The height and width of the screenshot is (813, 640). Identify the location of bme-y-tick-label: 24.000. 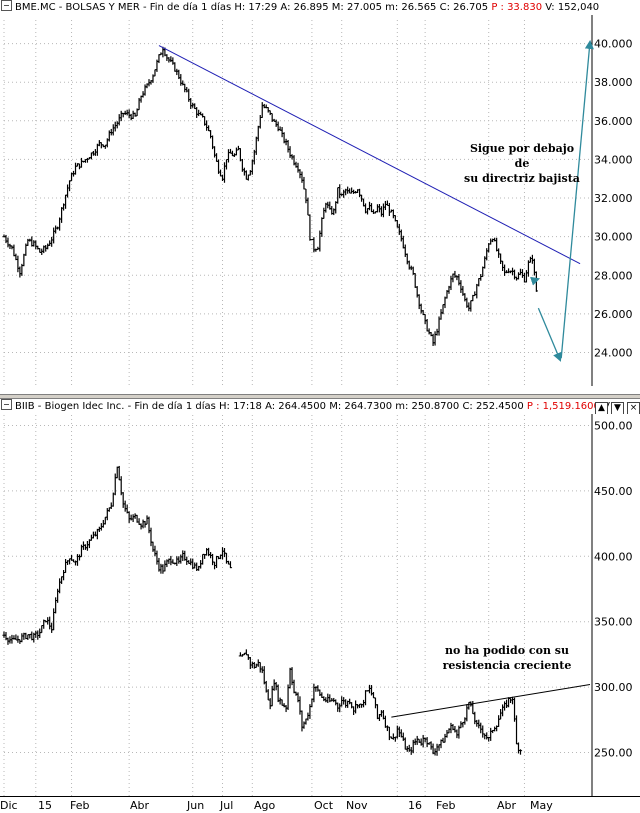
(613, 352).